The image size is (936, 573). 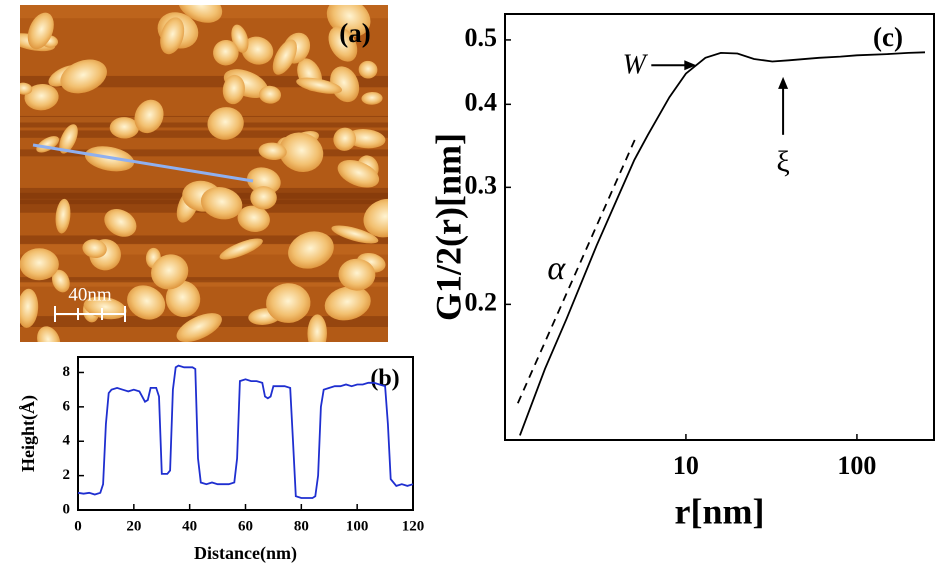 I want to click on x-tick-label: 60, so click(x=245, y=526).